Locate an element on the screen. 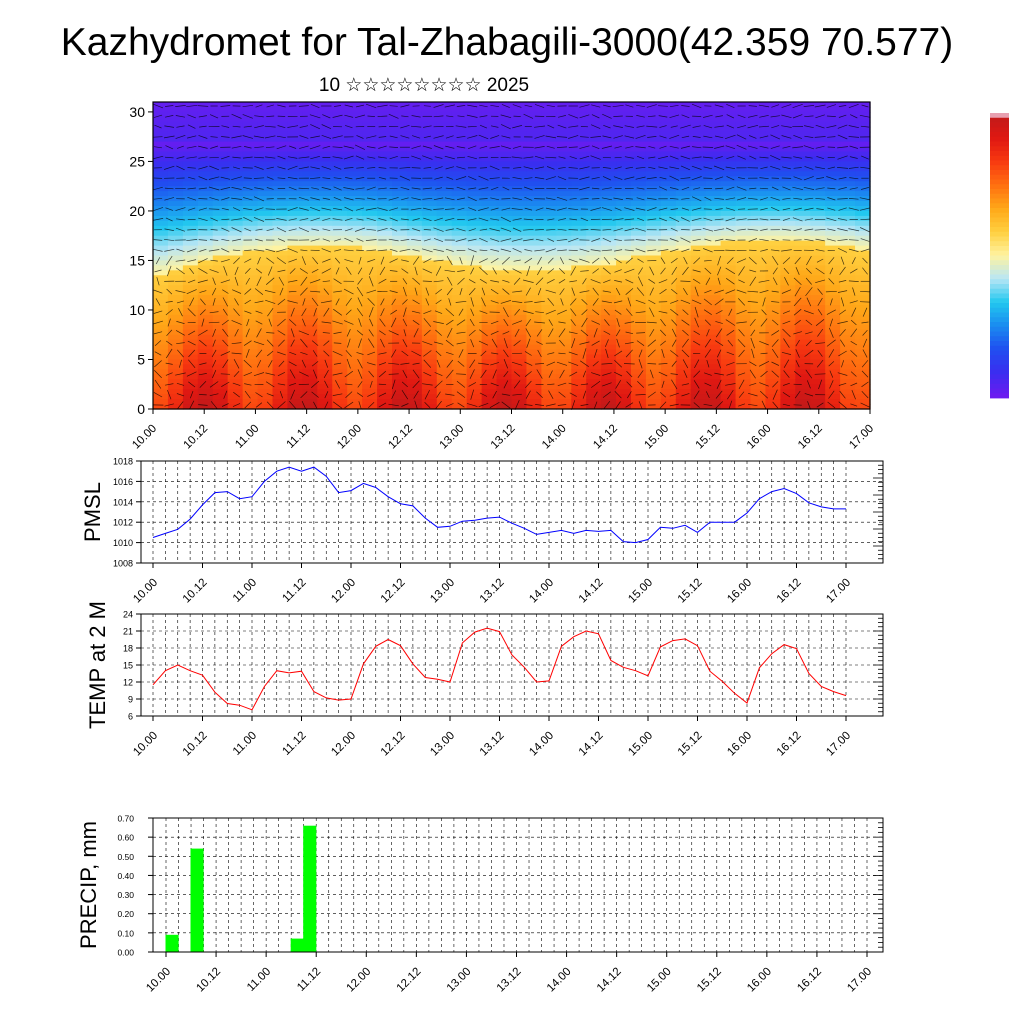 The height and width of the screenshot is (1029, 1024). y-tick-label: 1018 is located at coordinates (123, 462).